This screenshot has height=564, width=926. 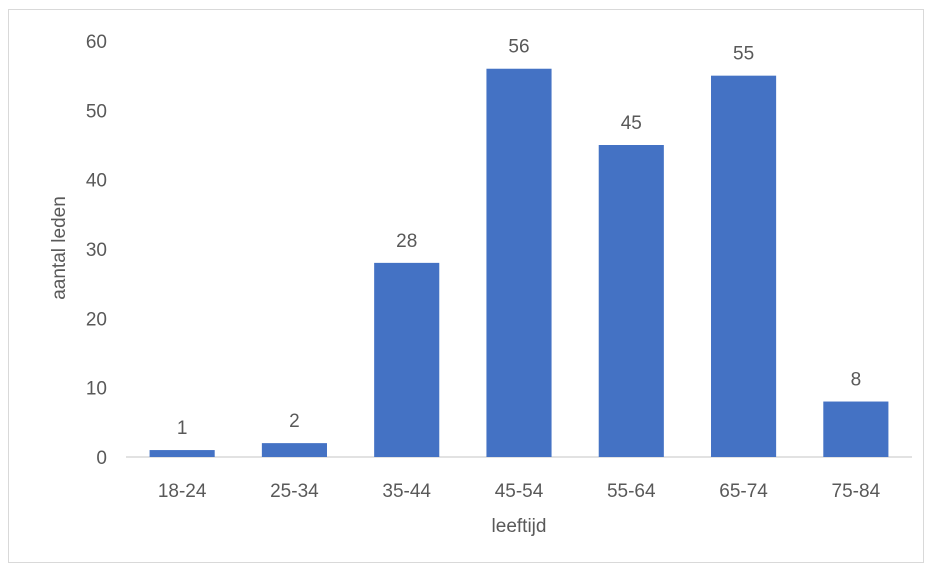 What do you see at coordinates (96, 181) in the screenshot?
I see `y-tick-label: 40` at bounding box center [96, 181].